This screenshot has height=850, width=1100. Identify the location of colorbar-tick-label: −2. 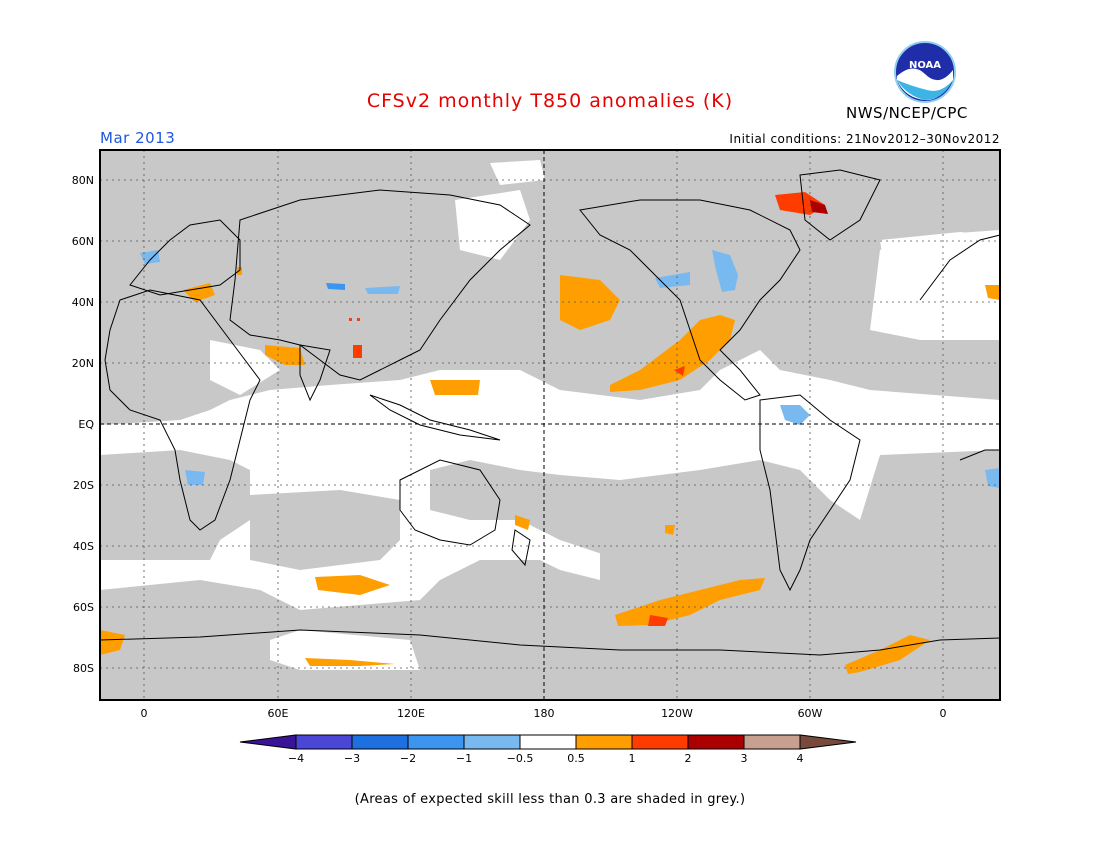
(408, 758).